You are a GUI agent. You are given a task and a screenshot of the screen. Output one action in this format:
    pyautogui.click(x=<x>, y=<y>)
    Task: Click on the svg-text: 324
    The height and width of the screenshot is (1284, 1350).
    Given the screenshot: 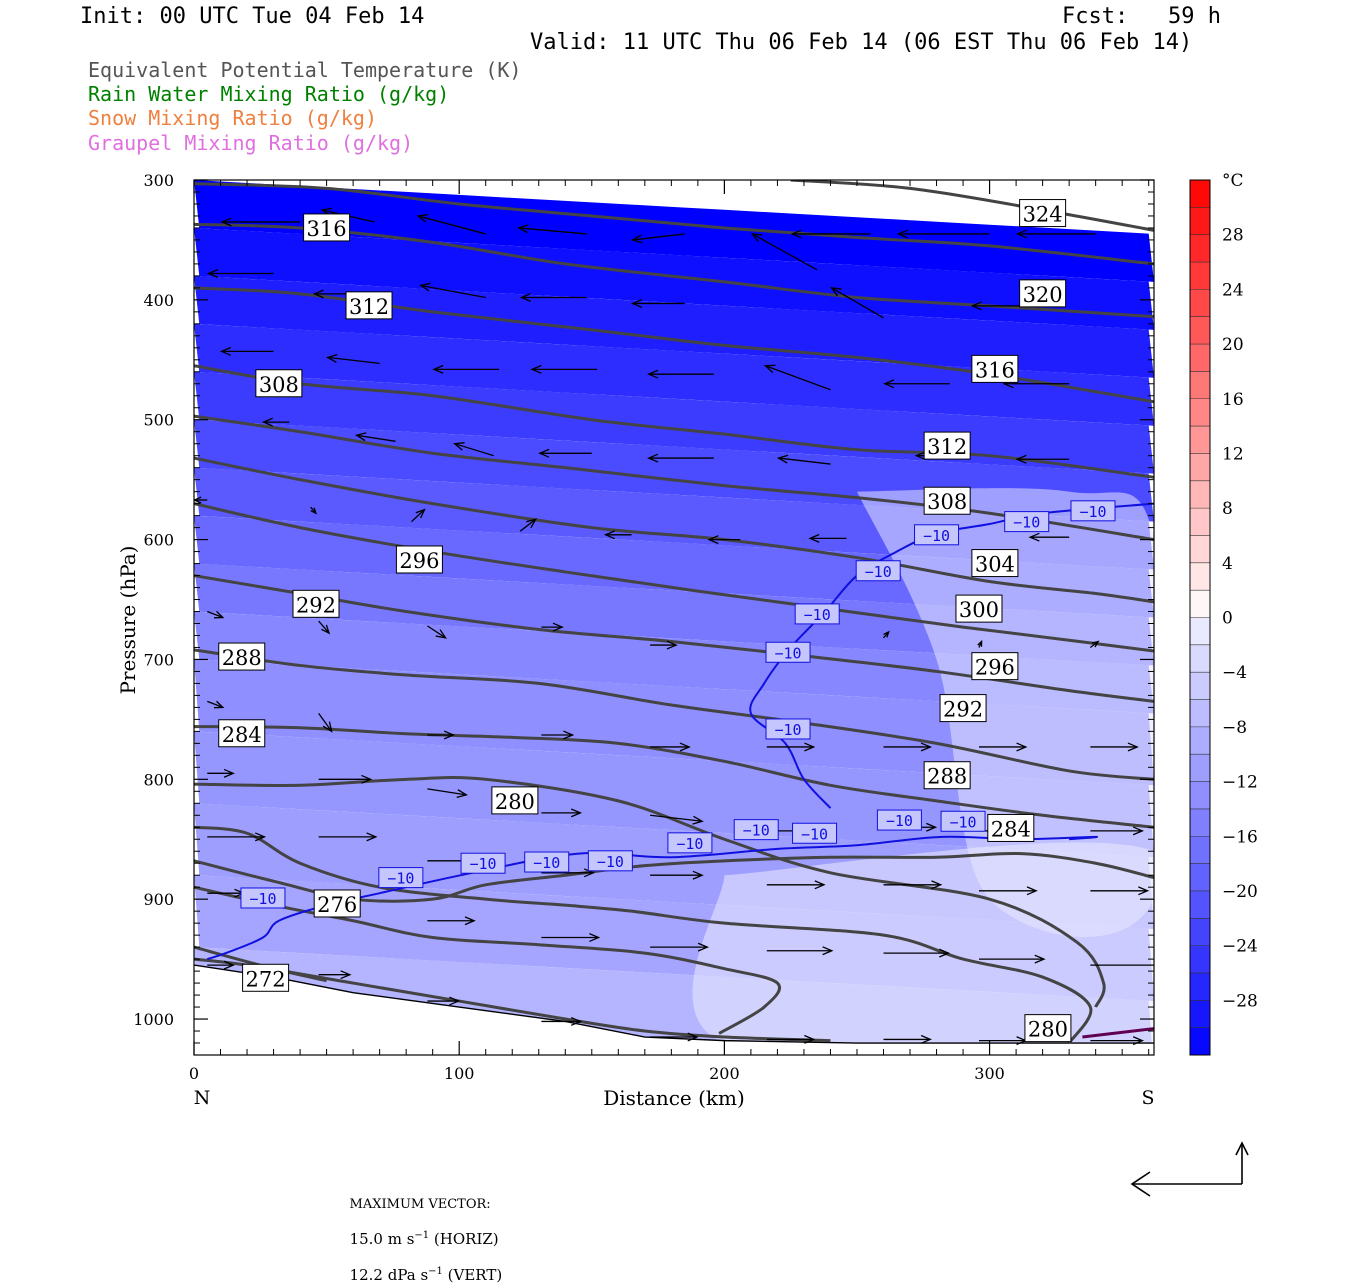 What is the action you would take?
    pyautogui.click(x=1043, y=215)
    